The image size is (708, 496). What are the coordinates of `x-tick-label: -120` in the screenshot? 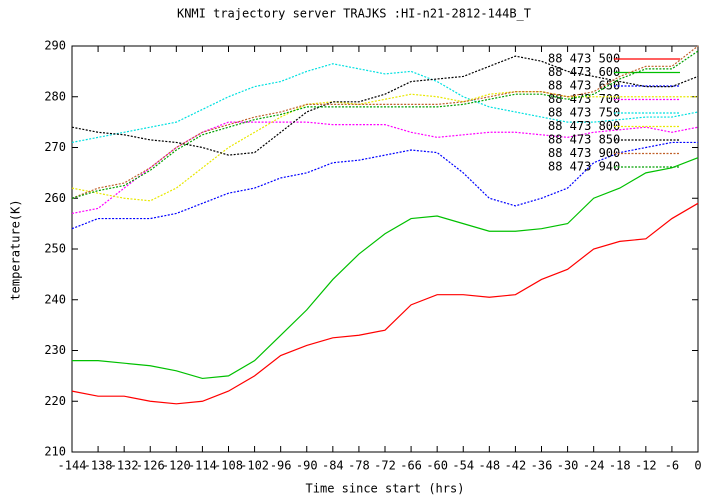 It's located at (176, 466).